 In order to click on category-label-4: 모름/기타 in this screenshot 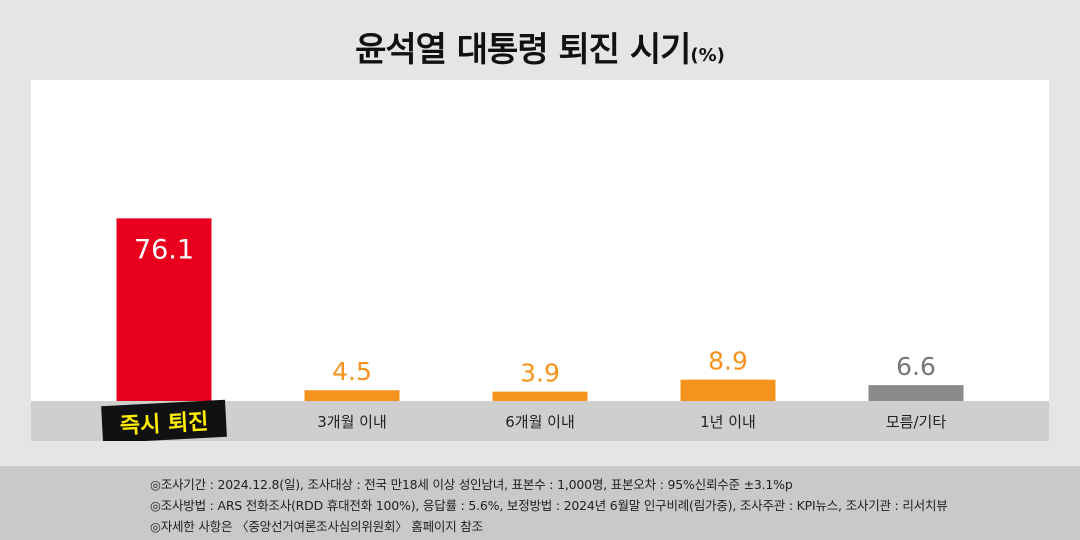, I will do `click(916, 422)`.